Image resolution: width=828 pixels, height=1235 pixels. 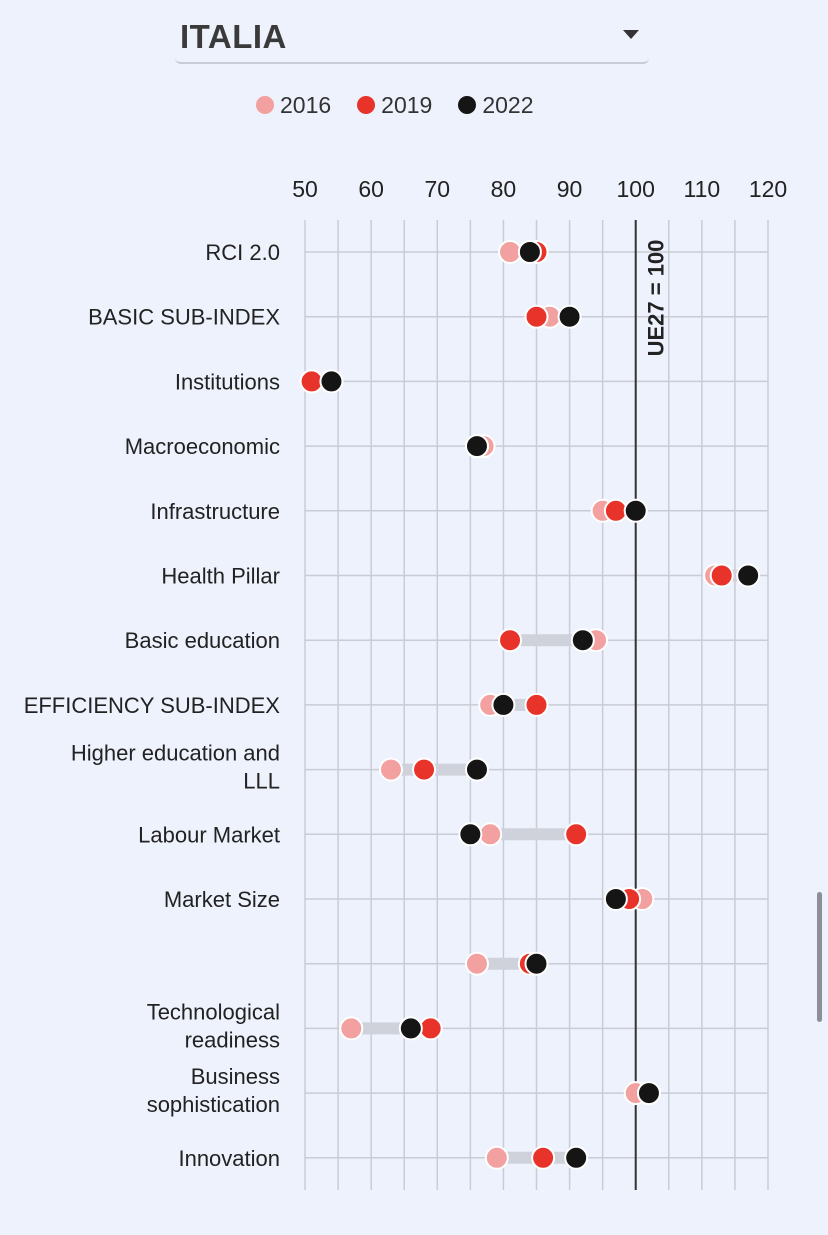 I want to click on category-label: Innovation, so click(x=229, y=1158).